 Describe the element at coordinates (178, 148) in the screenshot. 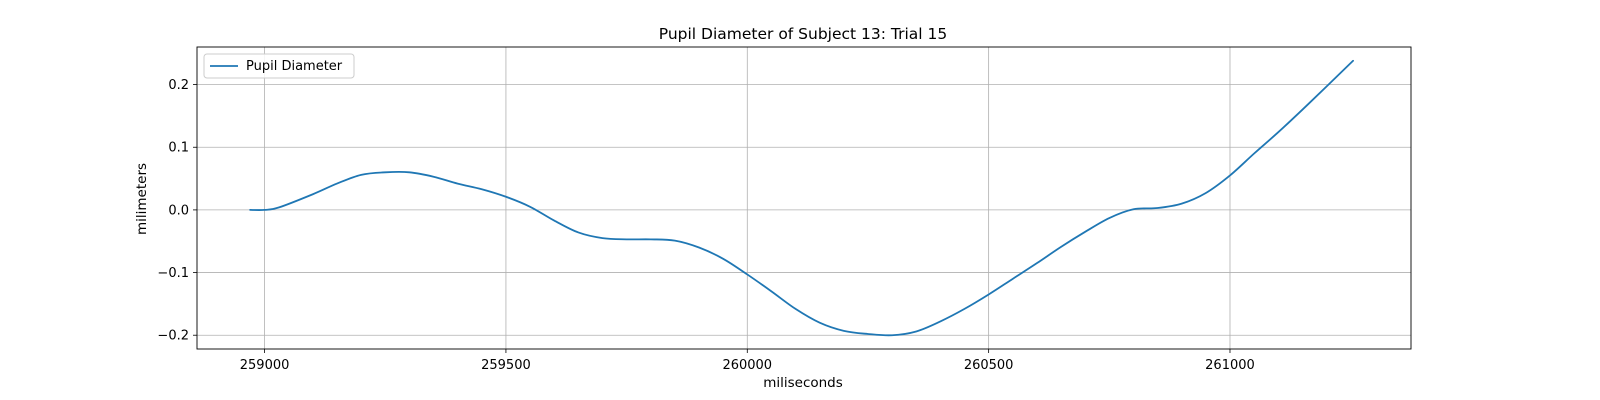

I see `y-tick-label: 0.1` at that location.